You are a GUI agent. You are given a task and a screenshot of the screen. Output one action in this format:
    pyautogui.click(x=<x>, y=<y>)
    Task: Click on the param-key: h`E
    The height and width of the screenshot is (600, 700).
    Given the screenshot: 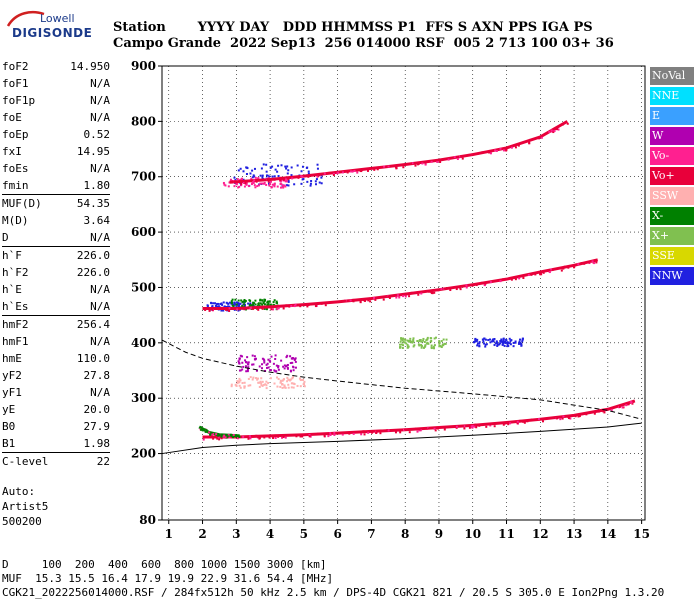 What is the action you would take?
    pyautogui.click(x=12, y=289)
    